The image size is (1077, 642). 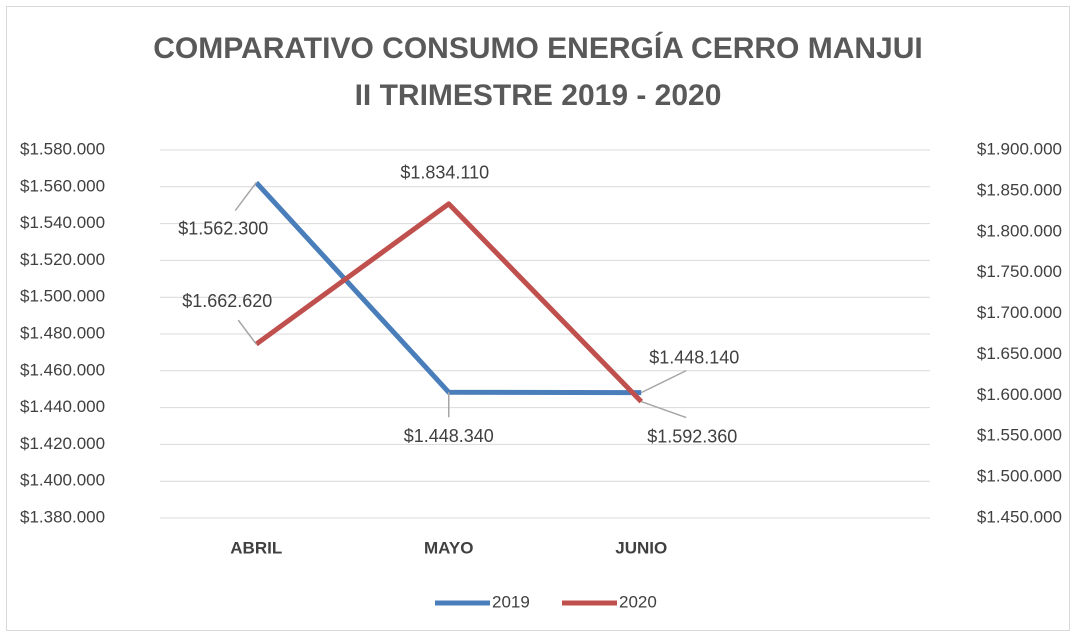 I want to click on y-tick-label: $1.500.000, so click(x=62, y=296).